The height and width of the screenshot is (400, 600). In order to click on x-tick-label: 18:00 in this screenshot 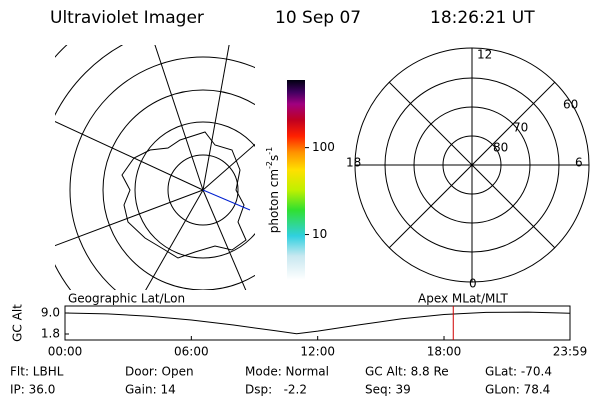, I will do `click(444, 352)`.